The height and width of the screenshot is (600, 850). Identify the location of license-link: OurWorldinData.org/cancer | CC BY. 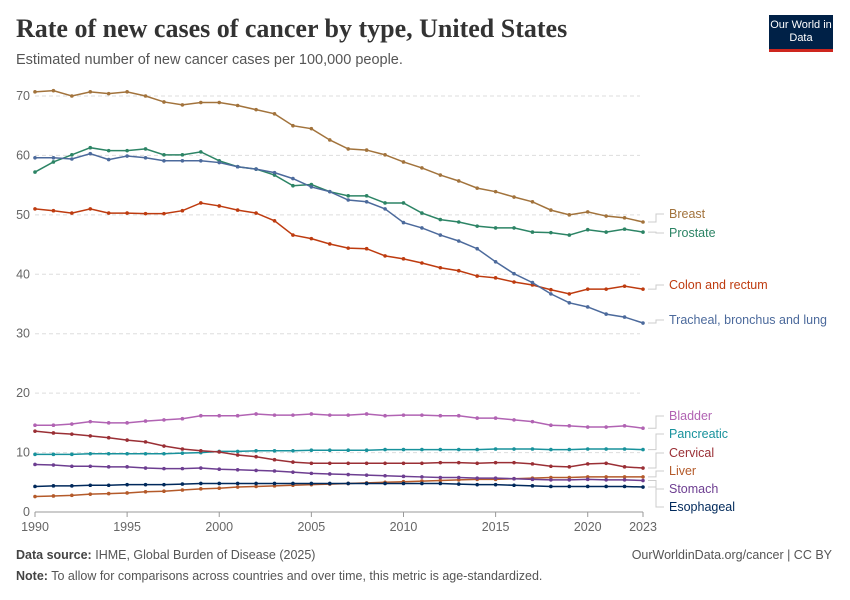
(731, 555).